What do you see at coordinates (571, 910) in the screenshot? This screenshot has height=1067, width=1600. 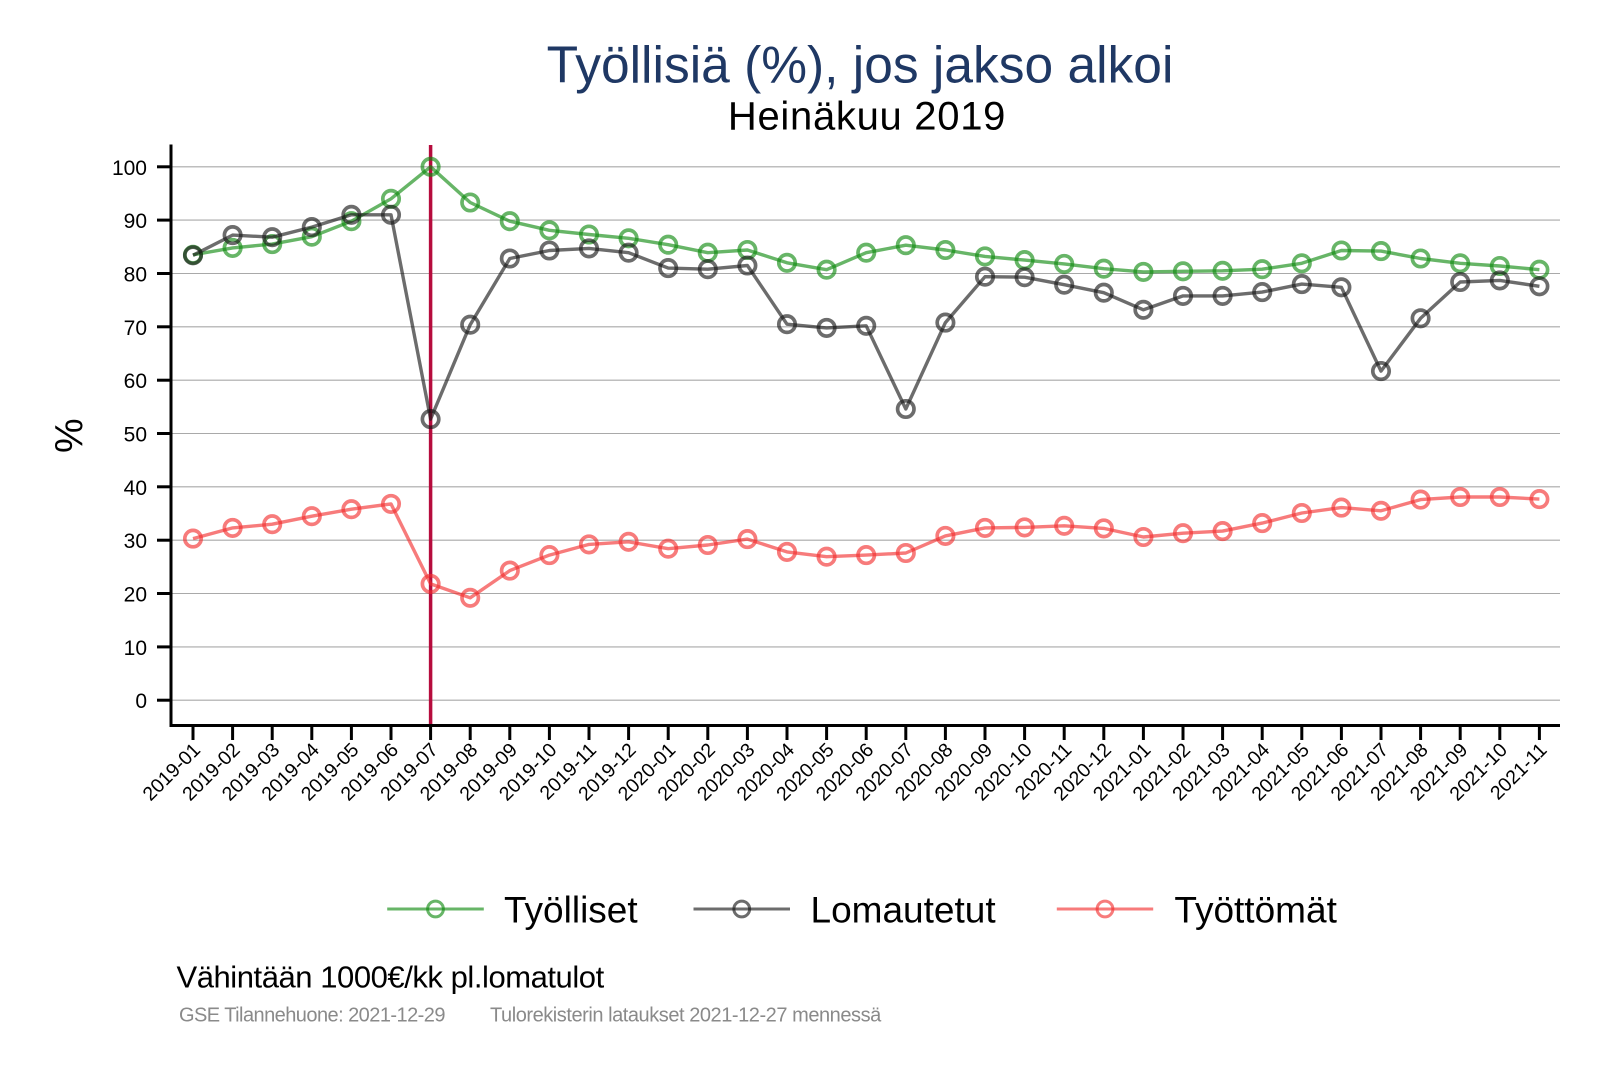 I see `svg-text: Työlliset` at bounding box center [571, 910].